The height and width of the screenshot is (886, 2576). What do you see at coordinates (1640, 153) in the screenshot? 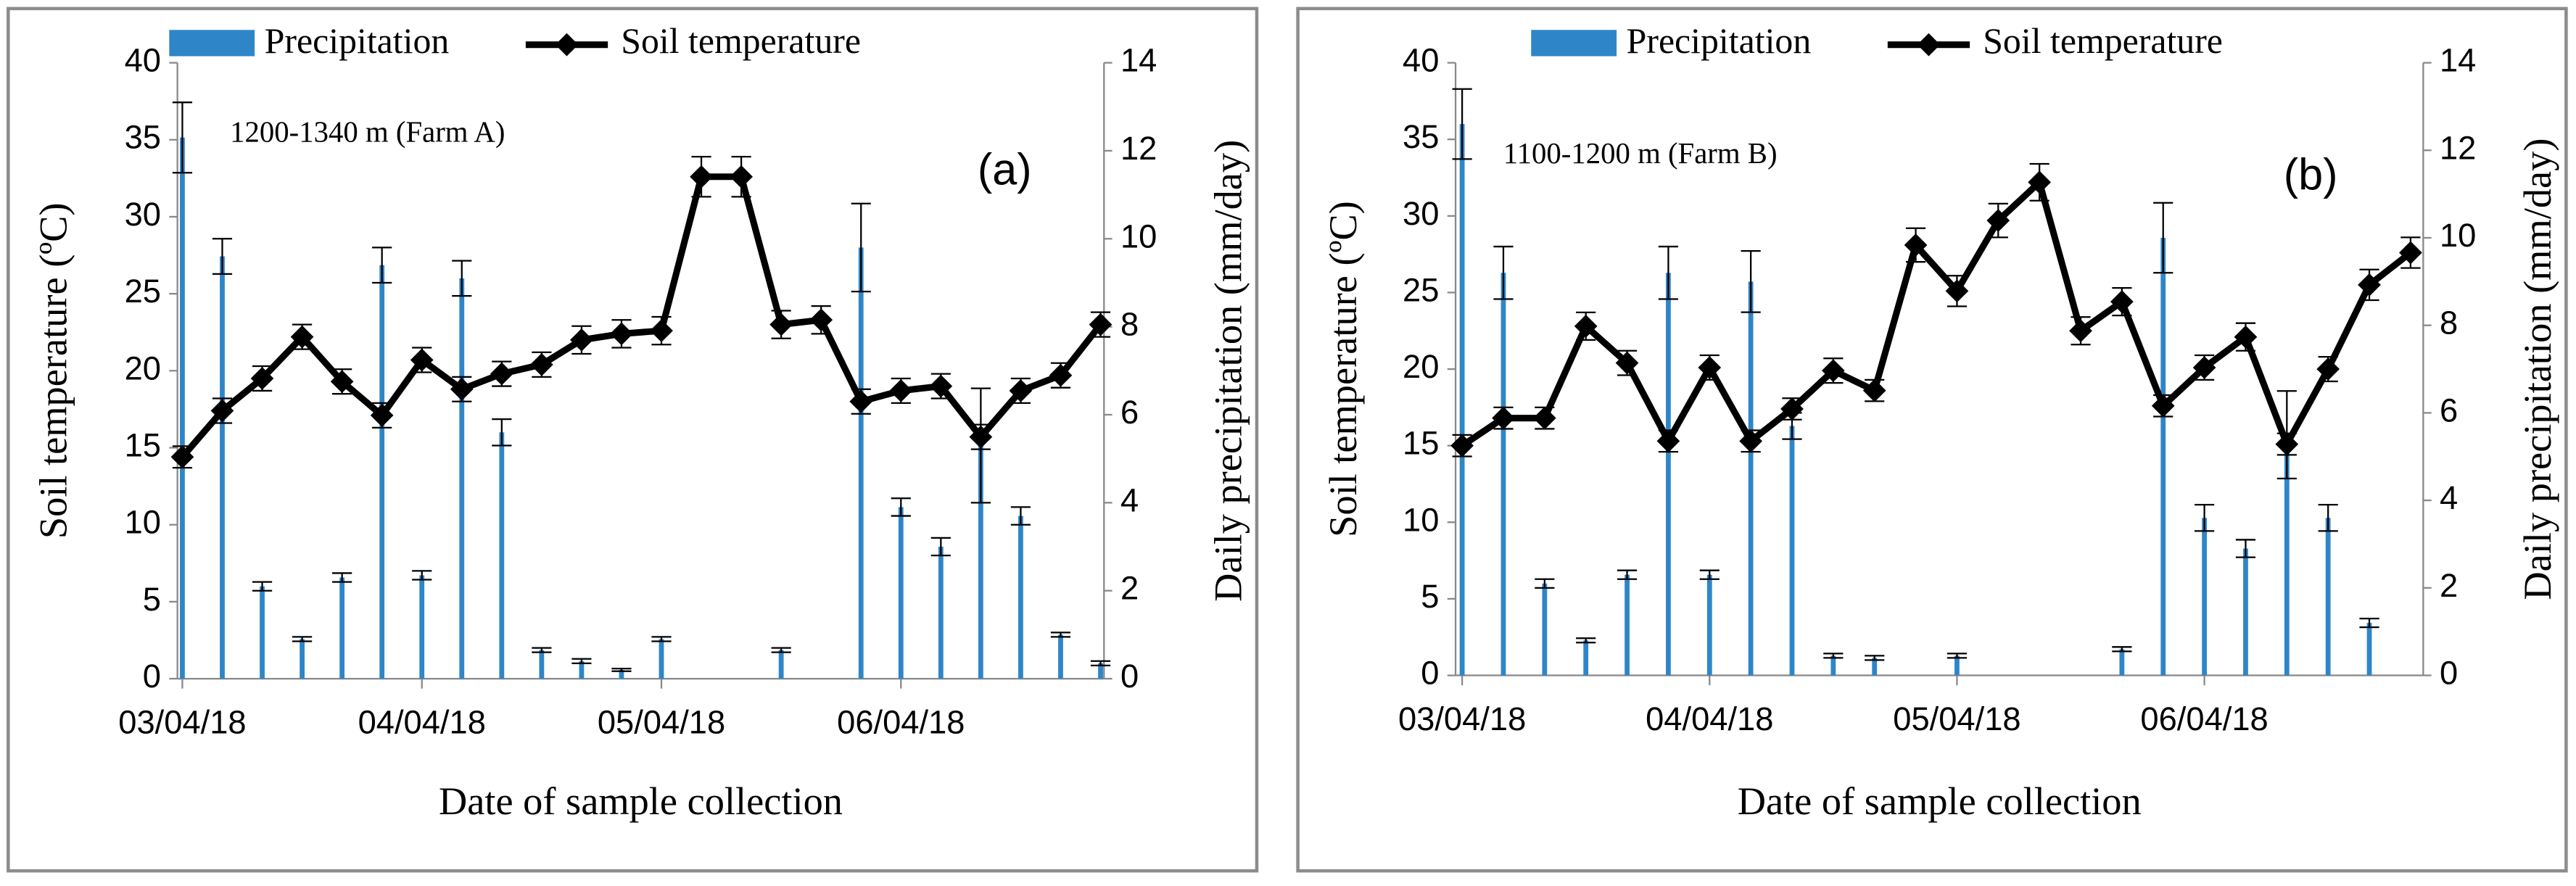
I see `annotation: 1100-1200 m (Farm B)` at bounding box center [1640, 153].